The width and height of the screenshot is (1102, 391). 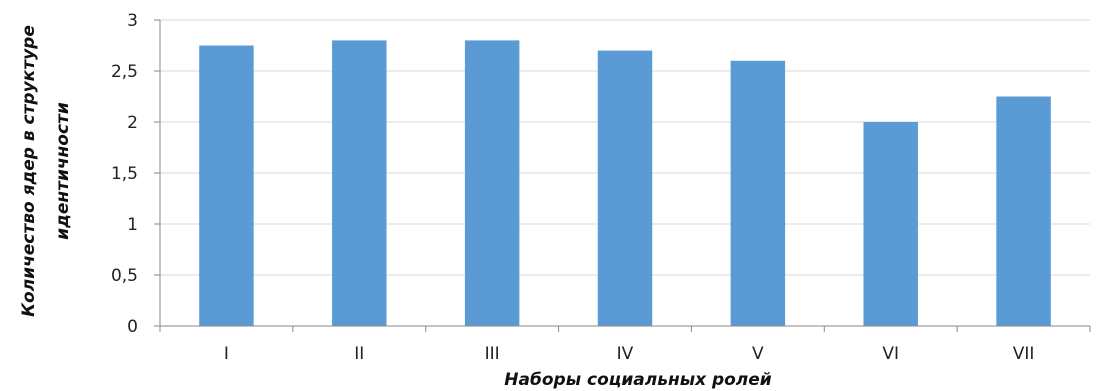 I want to click on y-tick-label: 1,5, so click(x=124, y=174).